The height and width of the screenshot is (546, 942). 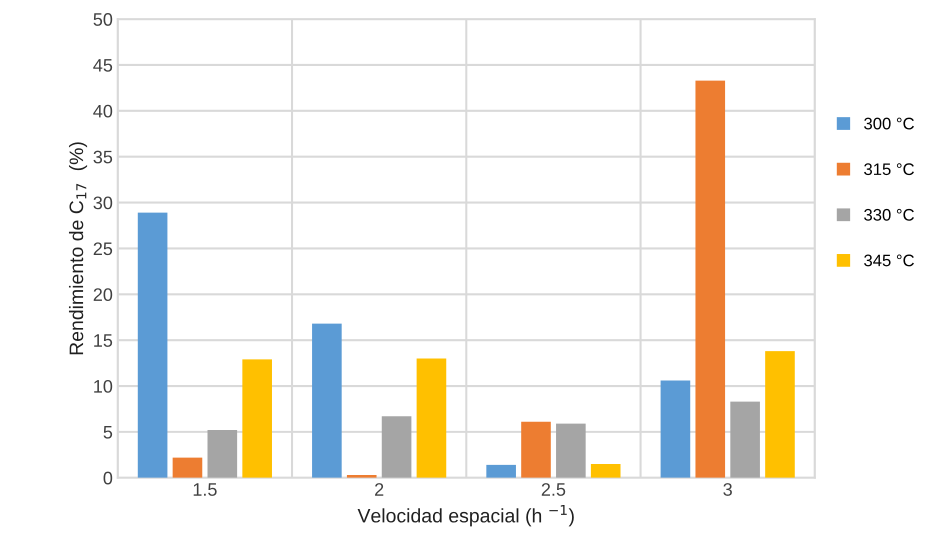 I want to click on legend-label: 330 °C, so click(x=889, y=214).